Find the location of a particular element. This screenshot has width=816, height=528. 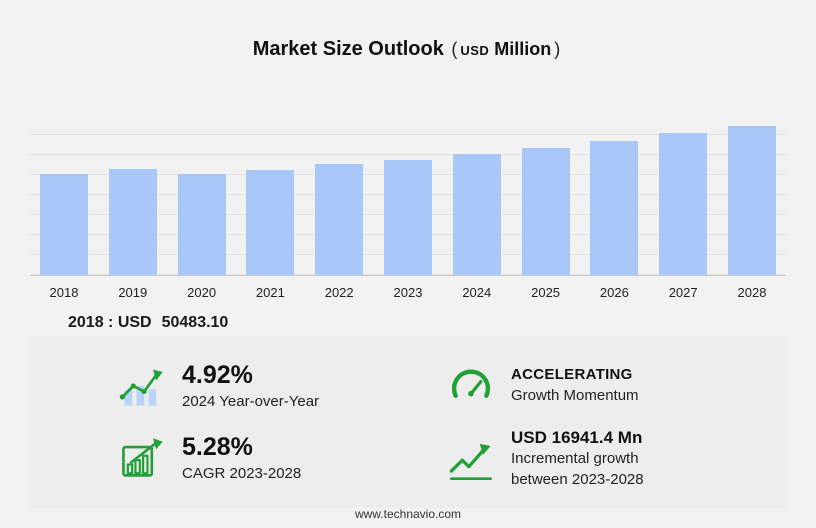

title-unit-currency: USD is located at coordinates (475, 50).